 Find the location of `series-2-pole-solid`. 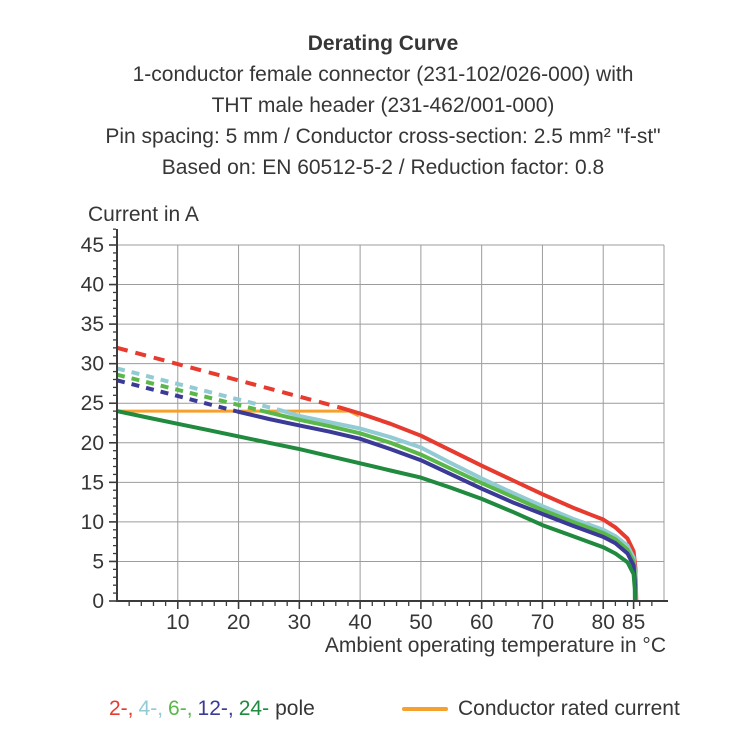

series-2-pole-solid is located at coordinates (488, 503).